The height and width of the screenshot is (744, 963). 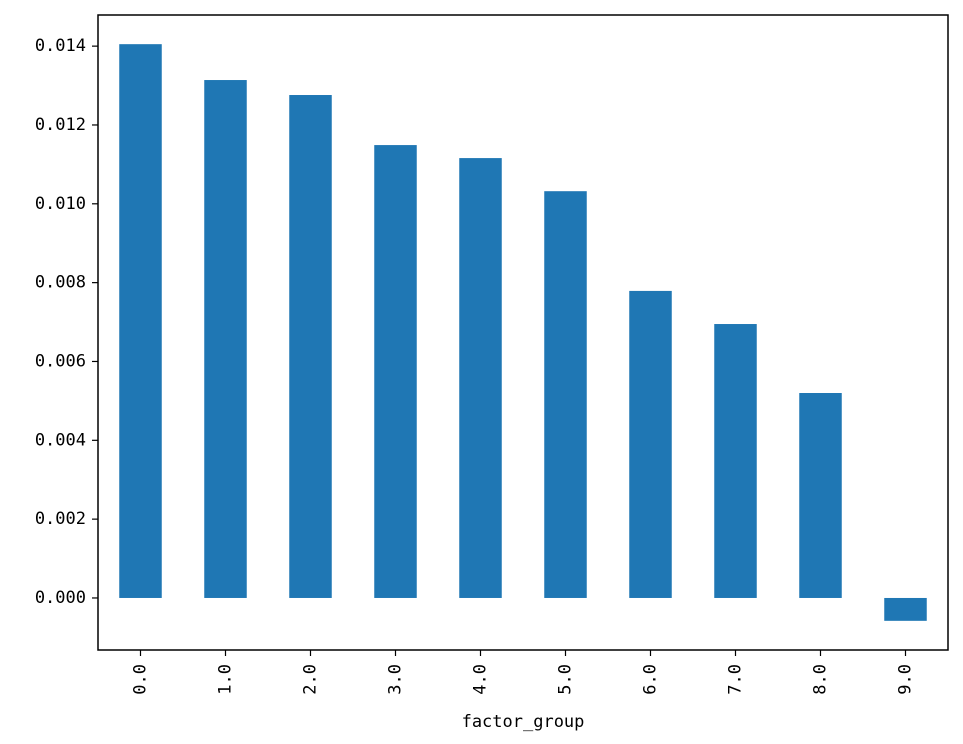 I want to click on y-tick-label: 0.012, so click(x=60, y=125).